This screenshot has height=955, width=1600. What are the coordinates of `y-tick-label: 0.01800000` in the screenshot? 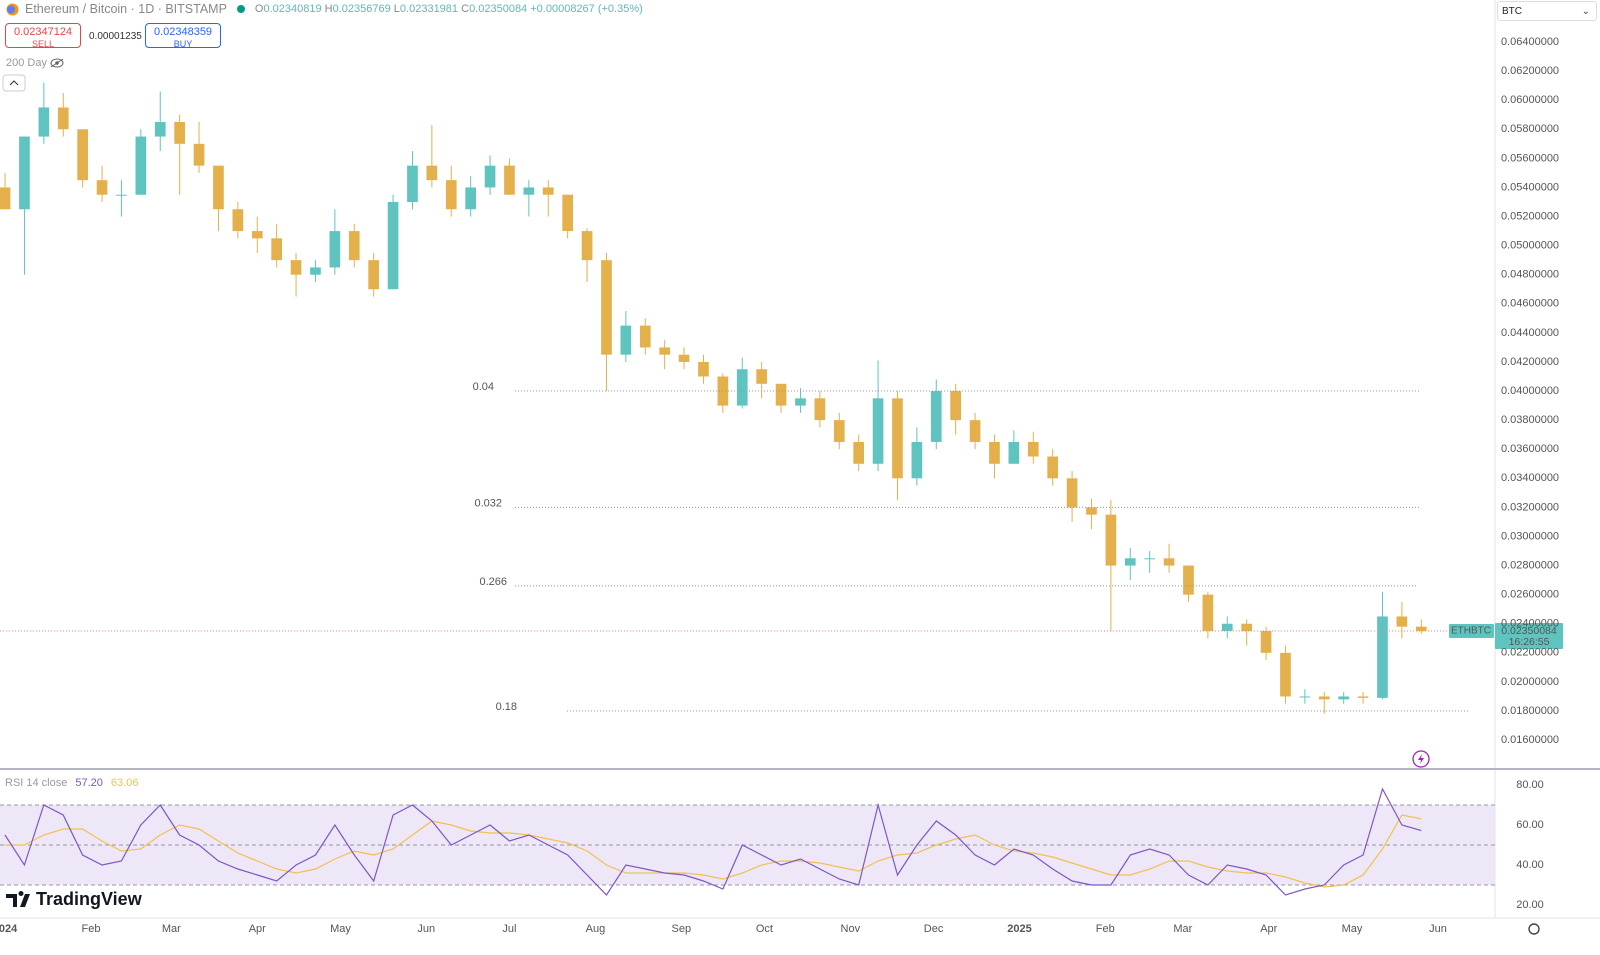 It's located at (1530, 711).